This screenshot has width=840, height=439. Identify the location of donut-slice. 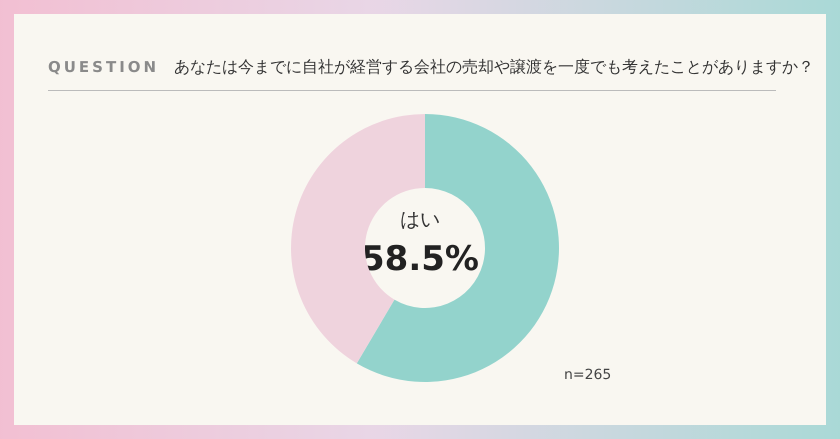
(457, 248).